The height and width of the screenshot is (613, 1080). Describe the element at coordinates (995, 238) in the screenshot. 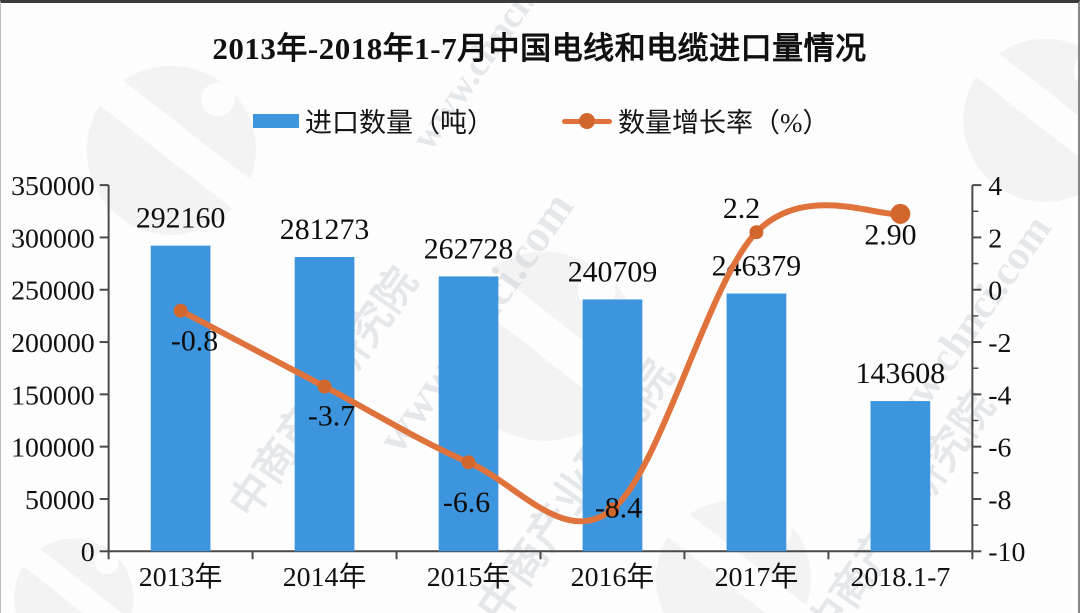

I see `right-axis-tick-label: 2` at that location.